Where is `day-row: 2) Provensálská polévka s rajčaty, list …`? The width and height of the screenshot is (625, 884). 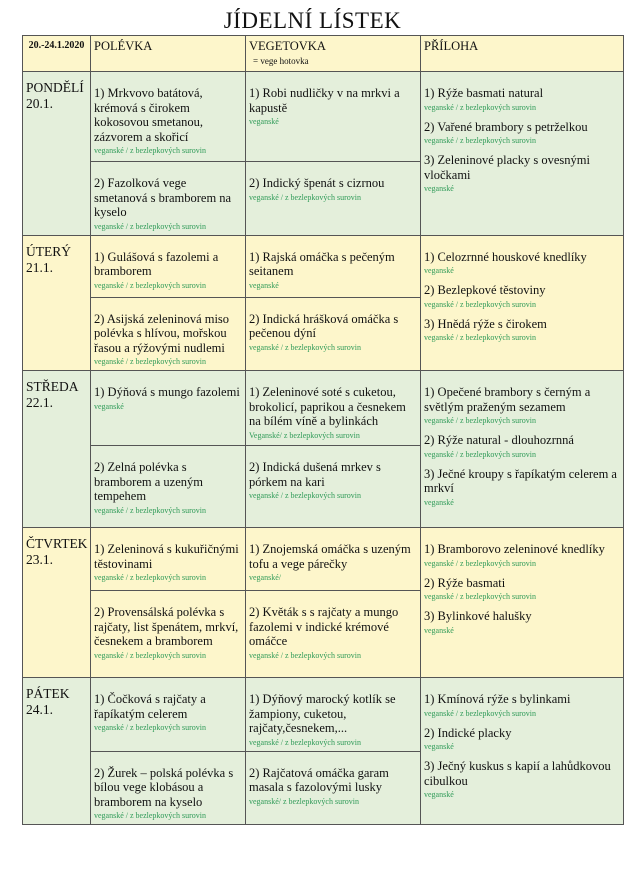
day-row: 2) Provensálská polévka s rajčaty, list … is located at coordinates (323, 634).